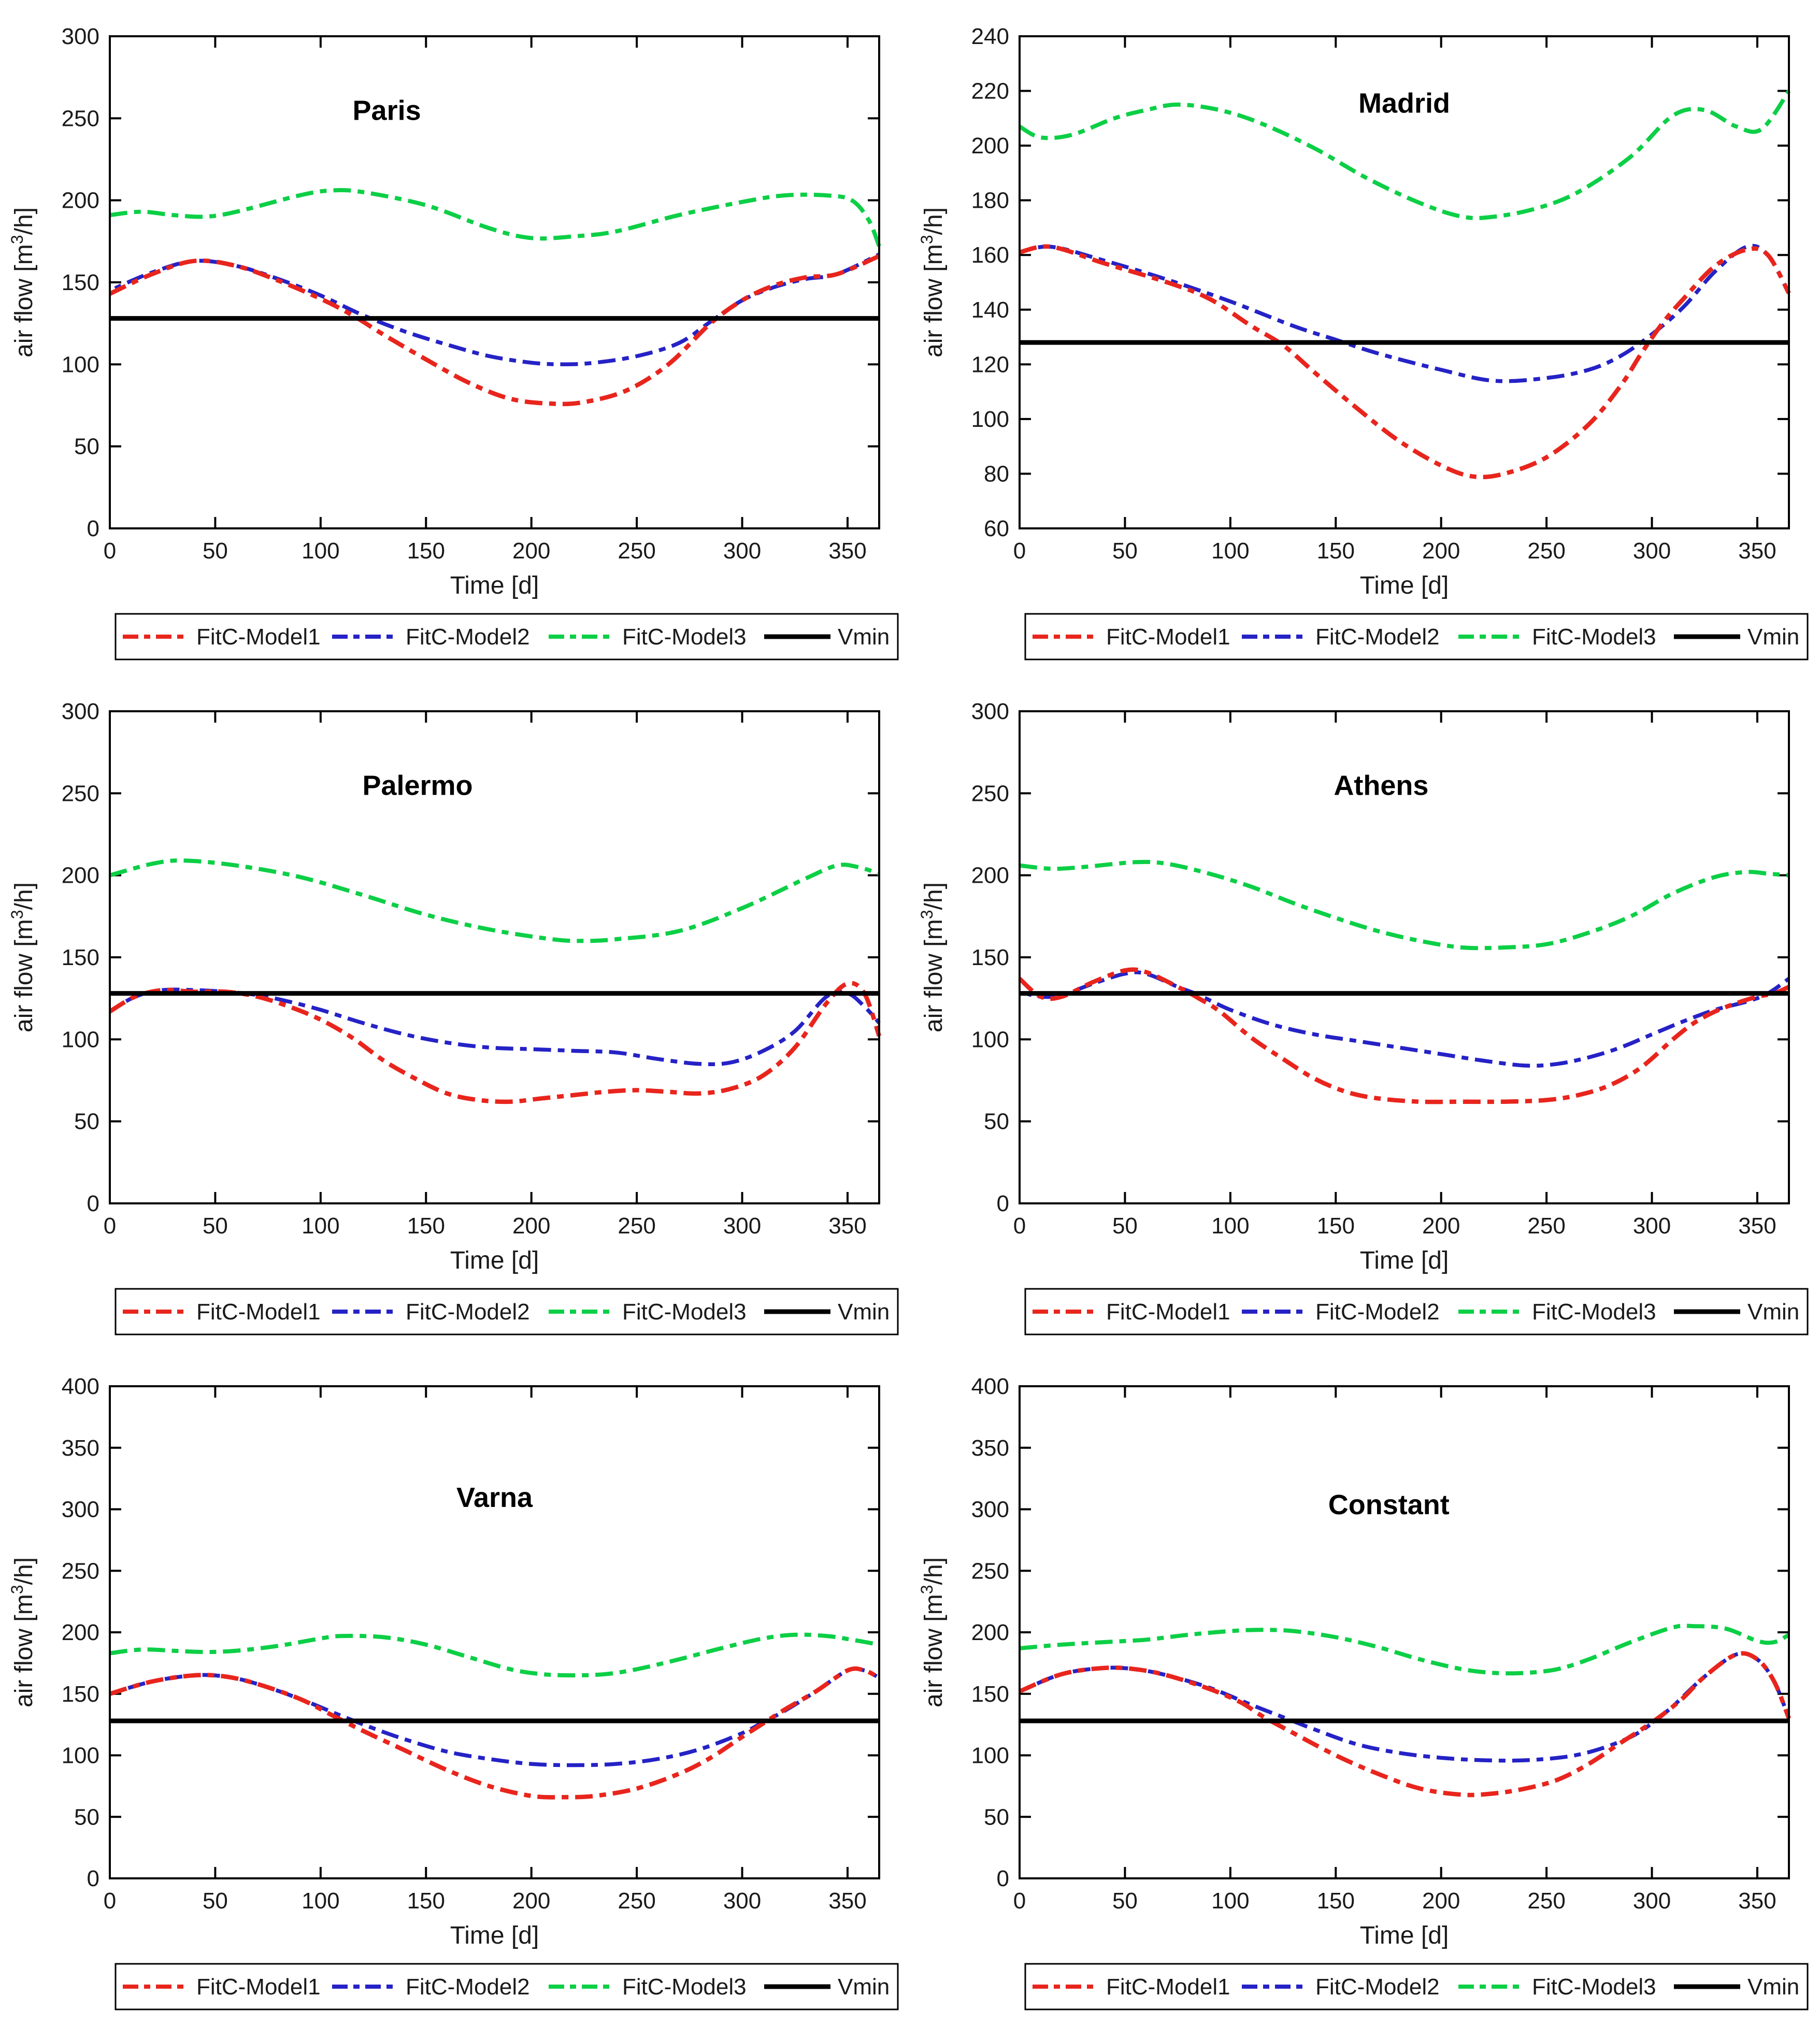 This screenshot has height=2026, width=1820. Describe the element at coordinates (417, 785) in the screenshot. I see `chart-title: Palermo` at that location.